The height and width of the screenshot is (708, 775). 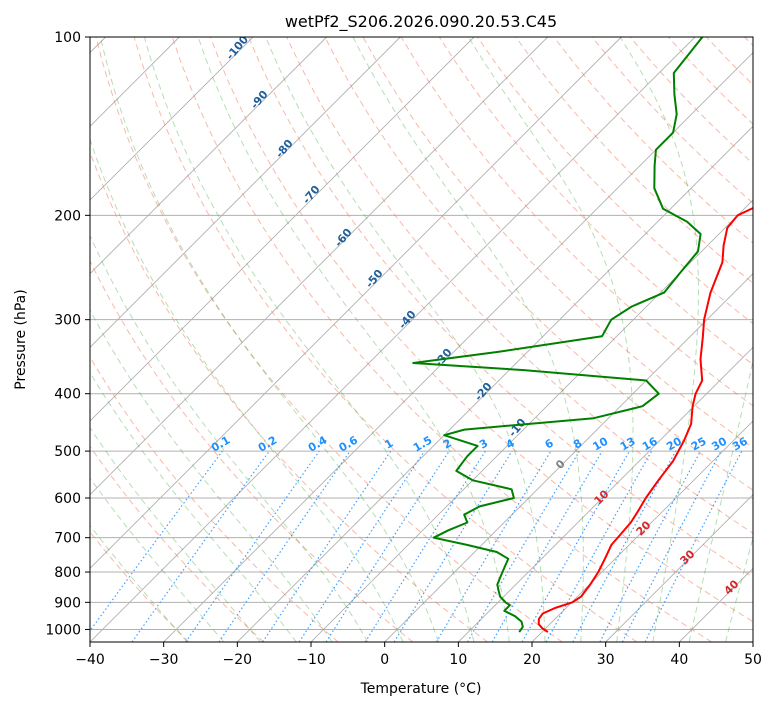 I want to click on x-tick-label: 30, so click(x=606, y=660).